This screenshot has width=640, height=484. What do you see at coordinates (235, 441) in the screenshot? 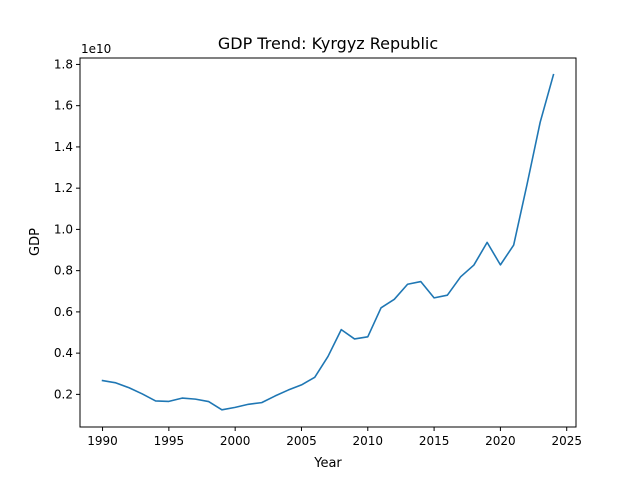
I see `x-tick-label: 2000` at bounding box center [235, 441].